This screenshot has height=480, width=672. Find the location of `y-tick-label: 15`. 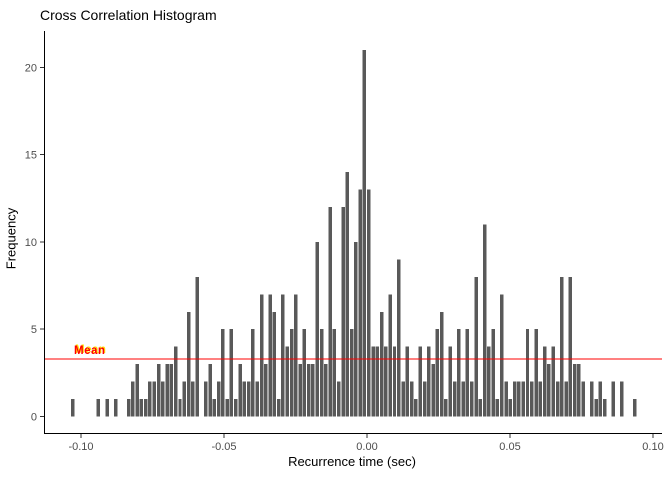

y-tick-label: 15 is located at coordinates (31, 156).